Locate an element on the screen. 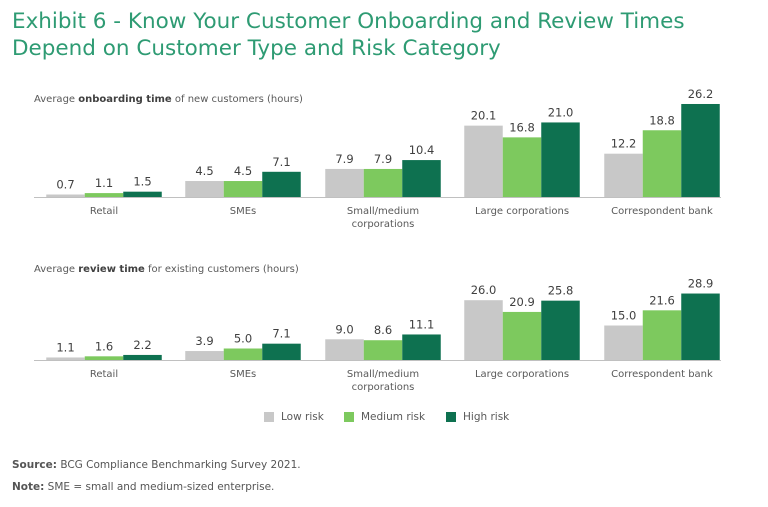 The height and width of the screenshot is (507, 768). review-bar-correspondent-bank-high-risk is located at coordinates (700, 326).